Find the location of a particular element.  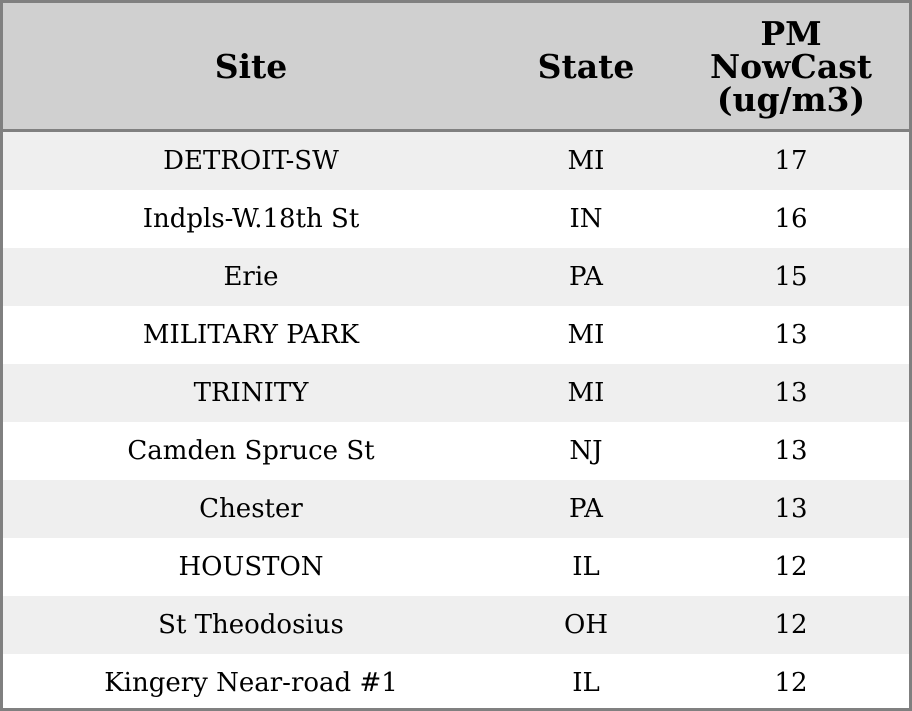

table-row: Camden Spruce St NJ 13 is located at coordinates (456, 451).